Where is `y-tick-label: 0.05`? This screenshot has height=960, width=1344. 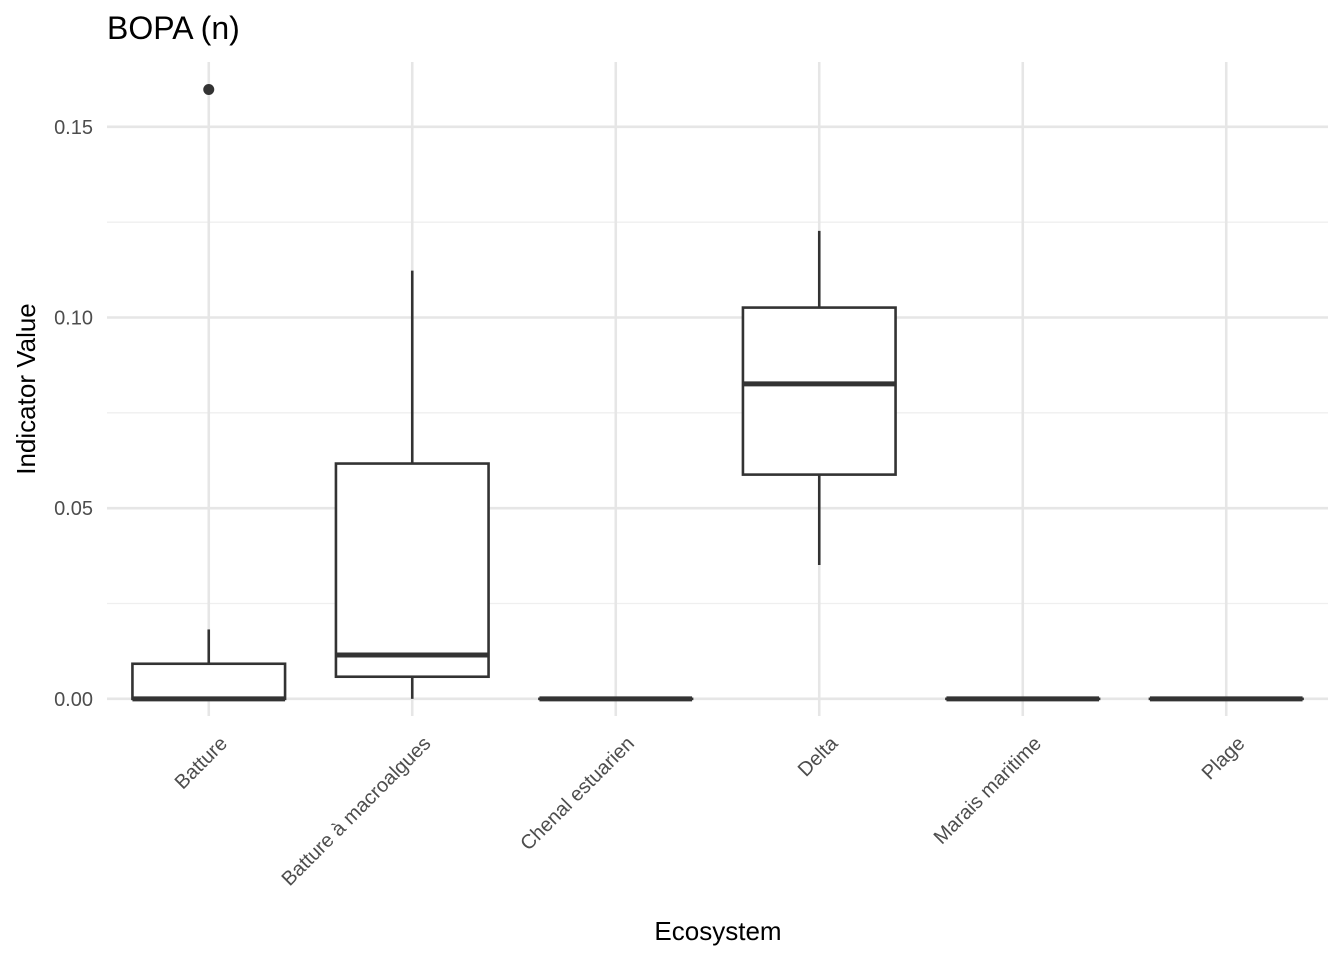
y-tick-label: 0.05 is located at coordinates (73, 509).